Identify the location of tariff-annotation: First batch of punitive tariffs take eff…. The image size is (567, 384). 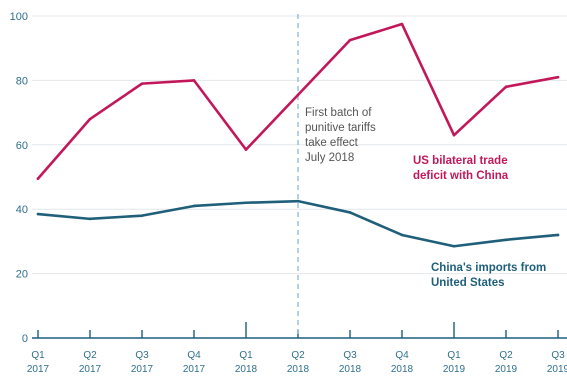
(336, 176).